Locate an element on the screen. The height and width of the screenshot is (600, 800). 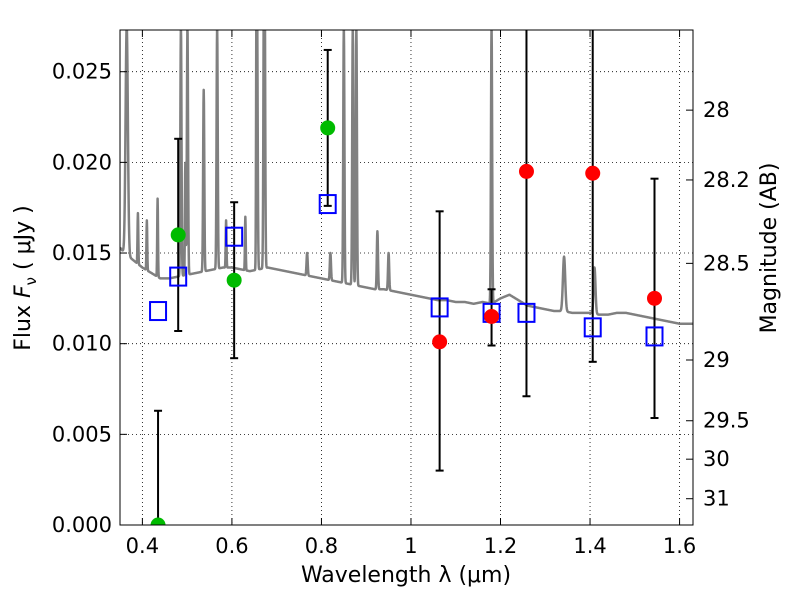
right-tick-label: 28.5 is located at coordinates (726, 263).